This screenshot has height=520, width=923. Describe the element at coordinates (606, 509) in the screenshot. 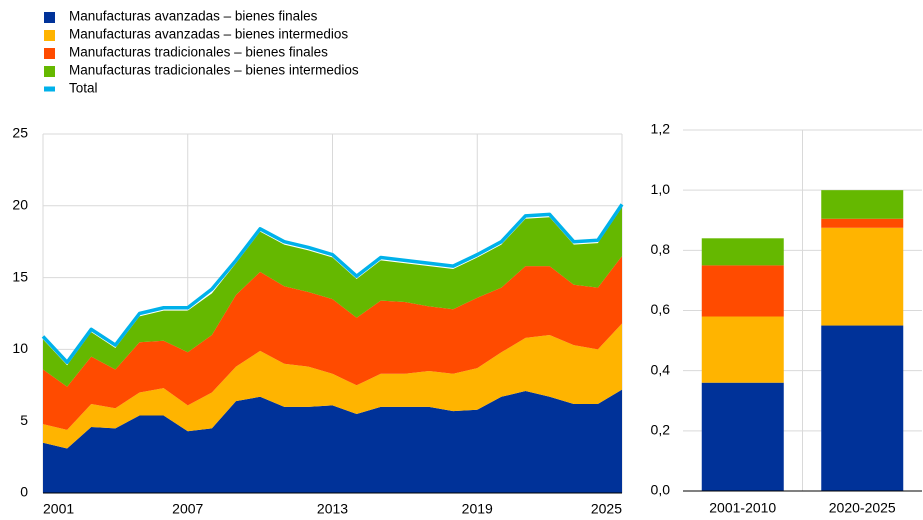

I see `x-tick-label: 2025` at that location.